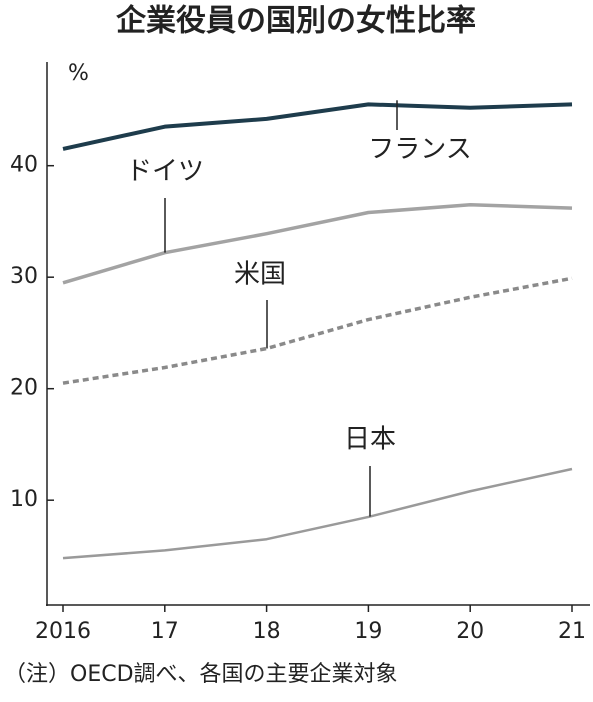 The width and height of the screenshot is (593, 702). Describe the element at coordinates (24, 276) in the screenshot. I see `y-tick-label: 30` at that location.